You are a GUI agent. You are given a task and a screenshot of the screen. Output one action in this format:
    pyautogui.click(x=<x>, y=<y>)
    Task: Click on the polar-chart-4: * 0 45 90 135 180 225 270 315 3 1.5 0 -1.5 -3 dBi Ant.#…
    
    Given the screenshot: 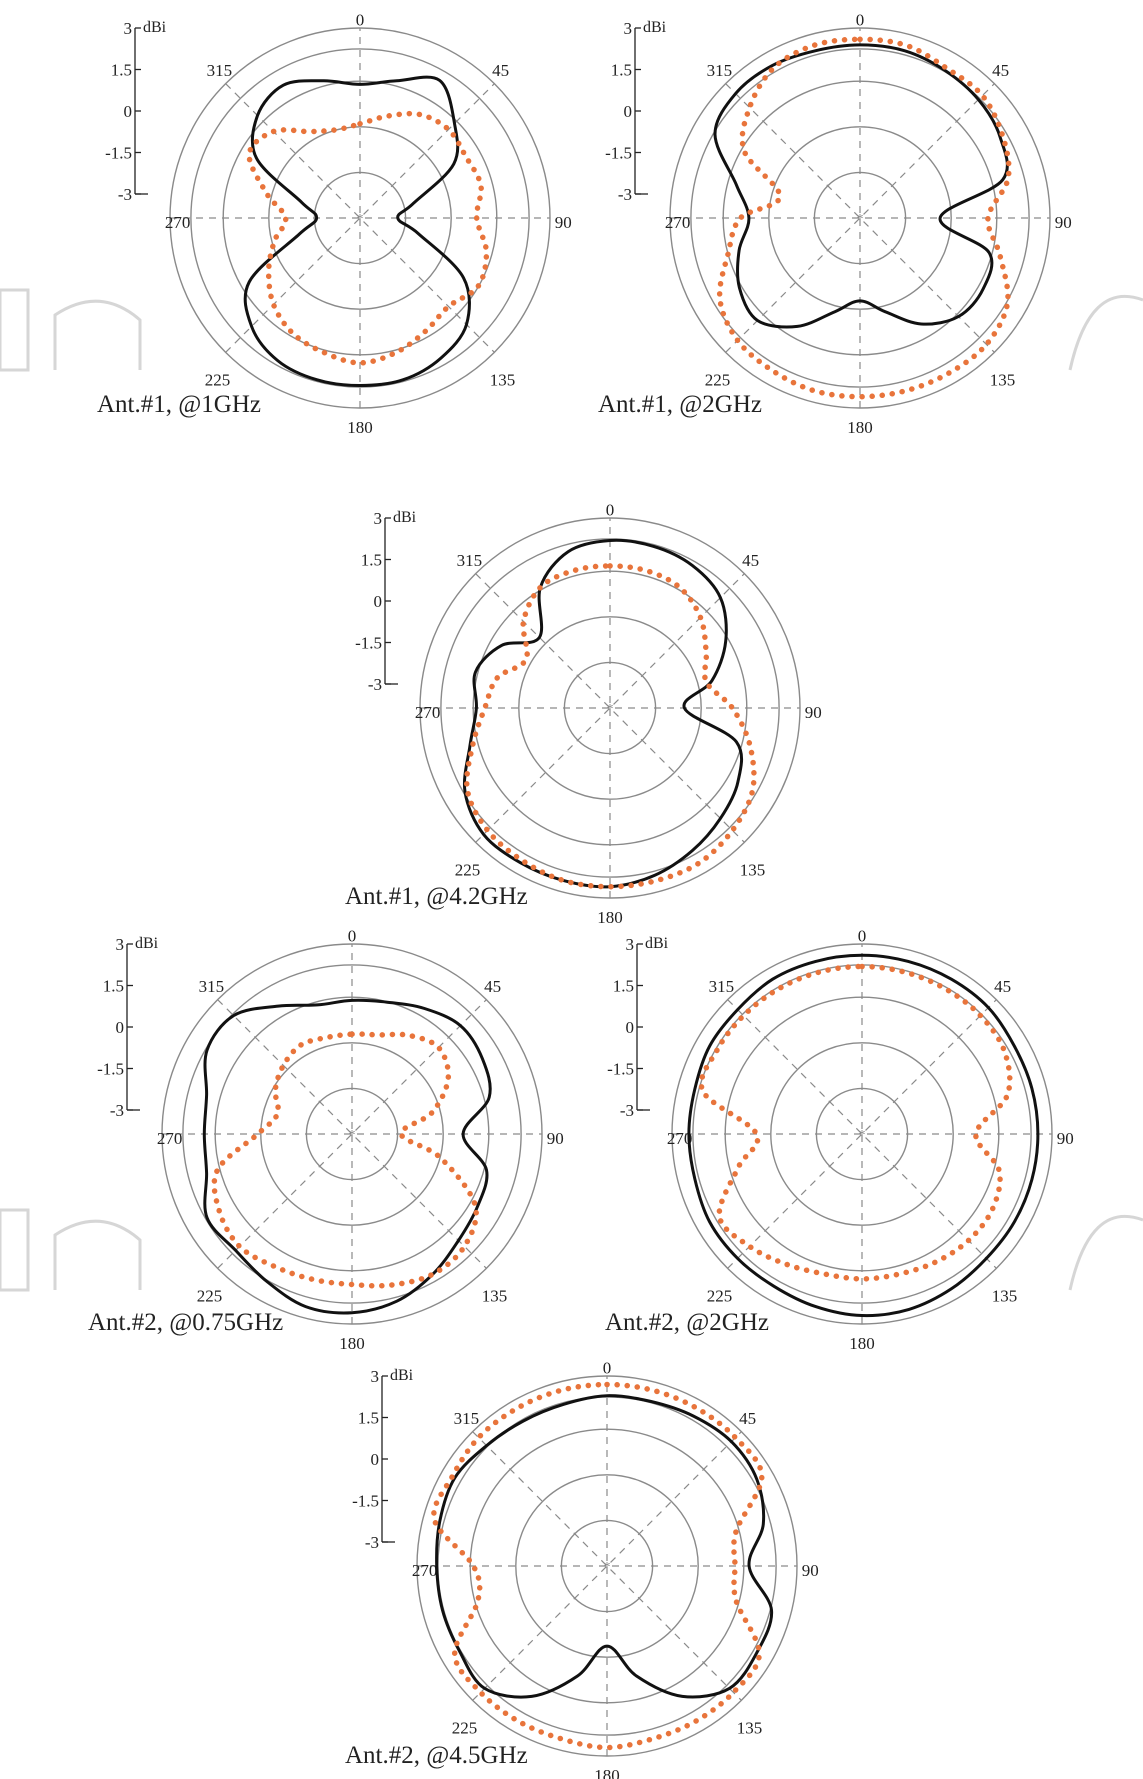 What is the action you would take?
    pyautogui.click(x=326, y=1139)
    